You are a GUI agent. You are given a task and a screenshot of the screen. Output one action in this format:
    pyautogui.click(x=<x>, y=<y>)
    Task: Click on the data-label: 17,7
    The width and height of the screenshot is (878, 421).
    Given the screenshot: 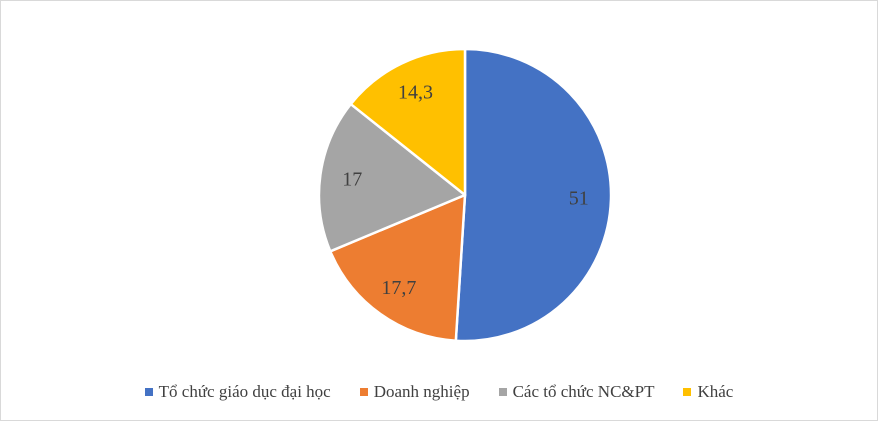 What is the action you would take?
    pyautogui.click(x=398, y=288)
    